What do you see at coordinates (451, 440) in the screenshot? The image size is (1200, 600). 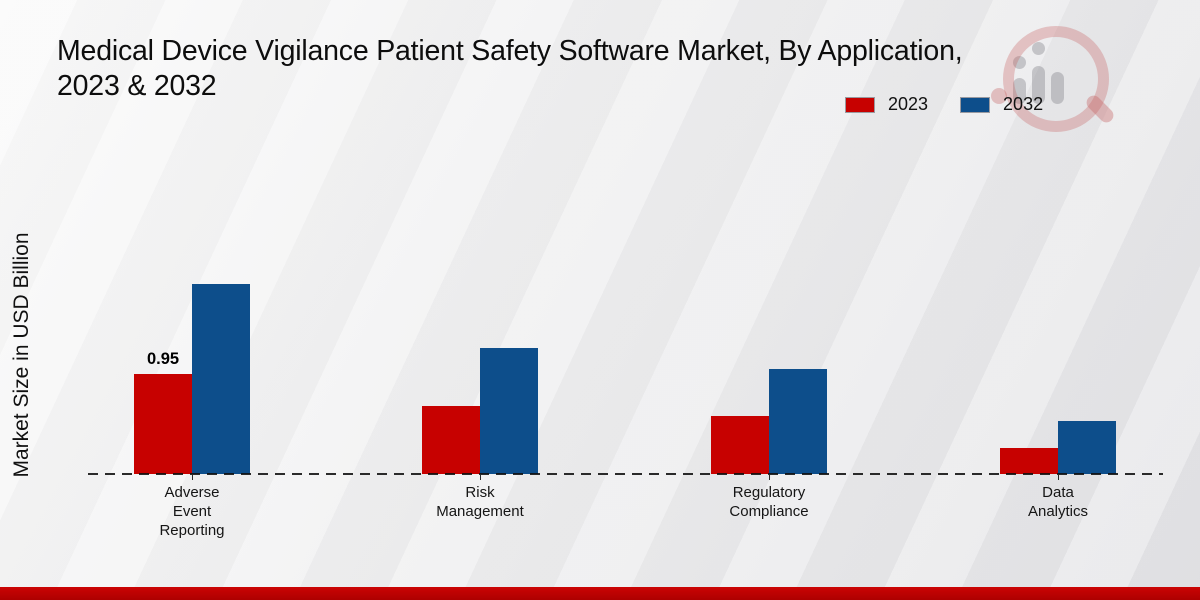 I see `bar-2023-risk-management` at bounding box center [451, 440].